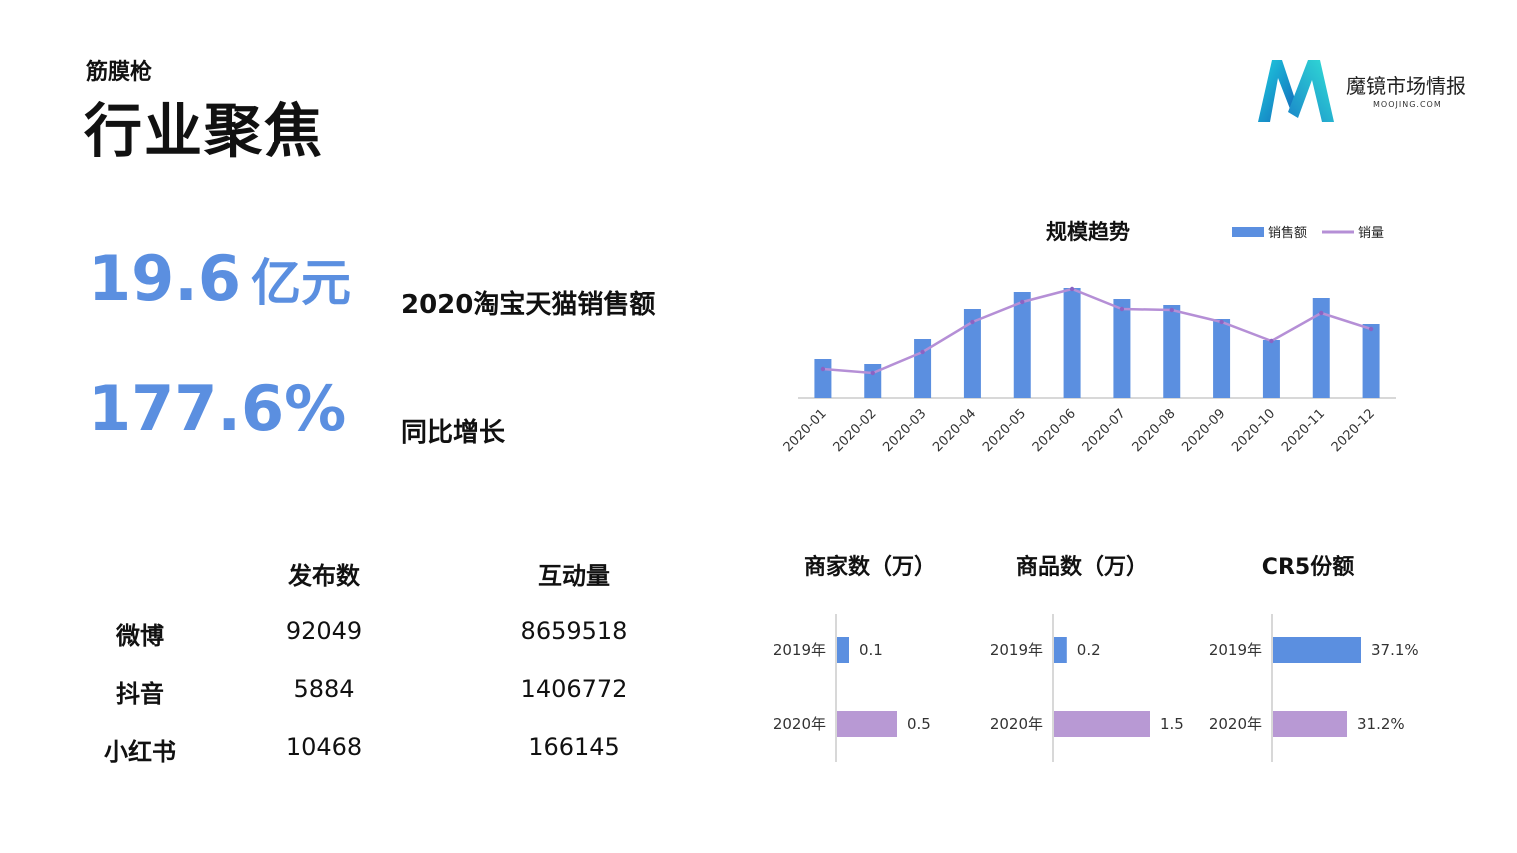 This screenshot has width=1517, height=853. What do you see at coordinates (870, 567) in the screenshot?
I see `chart-title-merchants: 商家数（万）` at bounding box center [870, 567].